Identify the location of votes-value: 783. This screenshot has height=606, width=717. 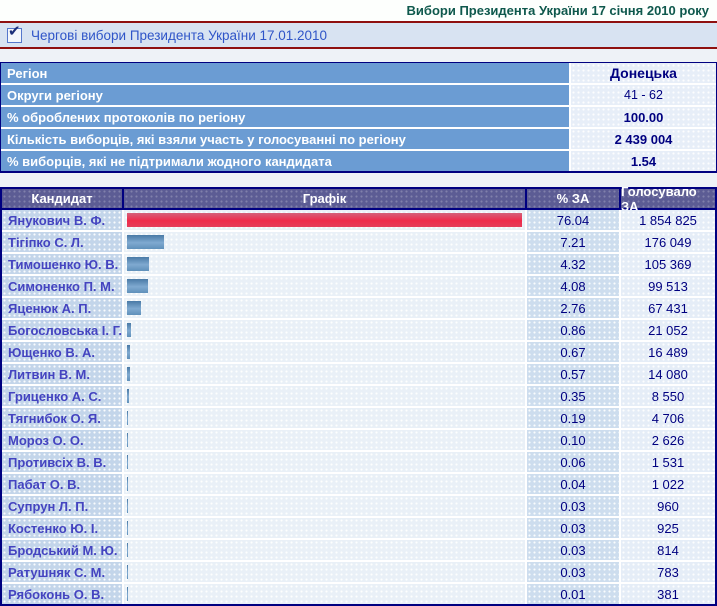
(668, 572).